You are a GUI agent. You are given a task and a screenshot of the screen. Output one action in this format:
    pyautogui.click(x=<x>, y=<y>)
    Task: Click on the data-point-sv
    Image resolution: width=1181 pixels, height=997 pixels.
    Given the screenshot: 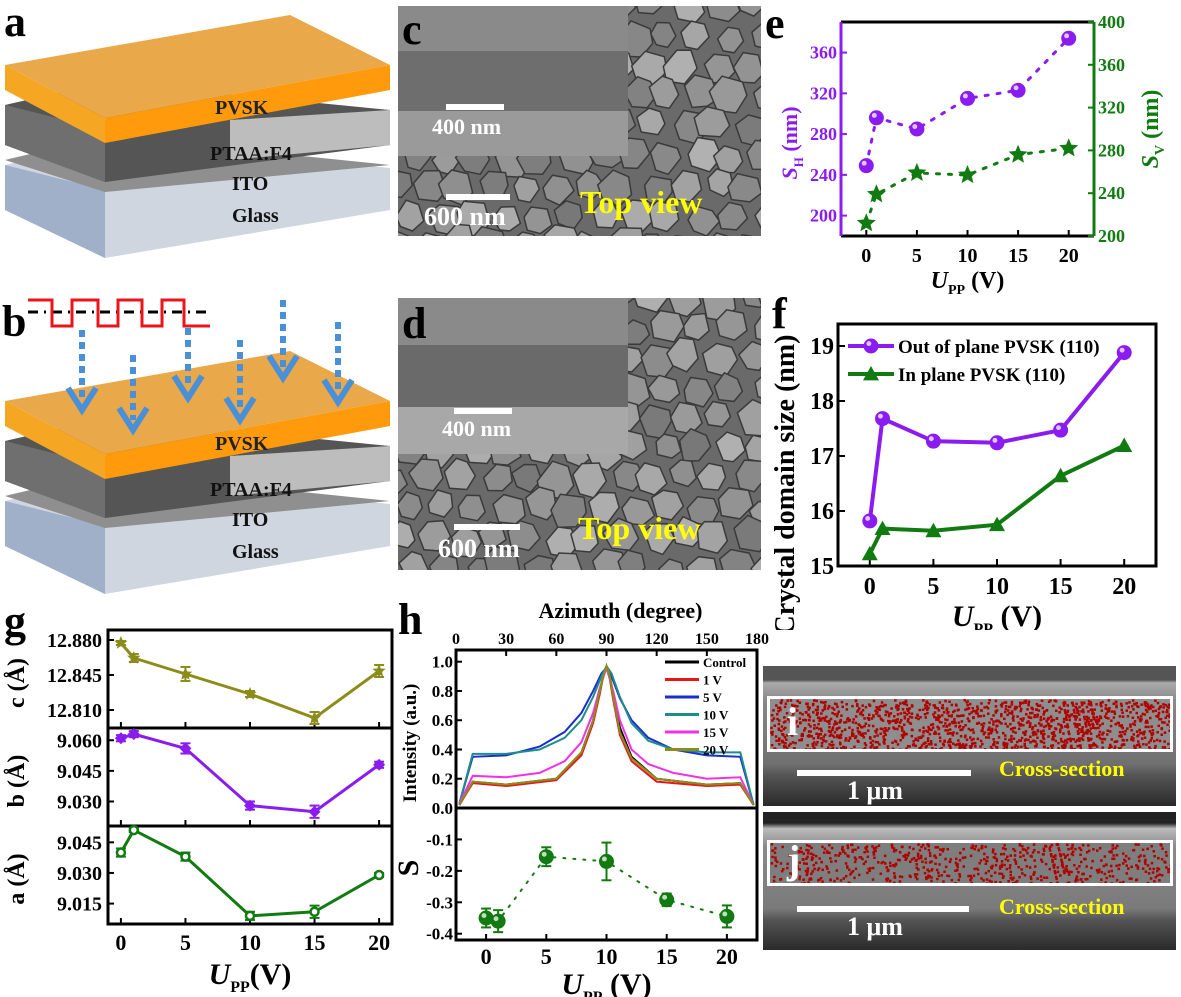 What is the action you would take?
    pyautogui.click(x=917, y=171)
    